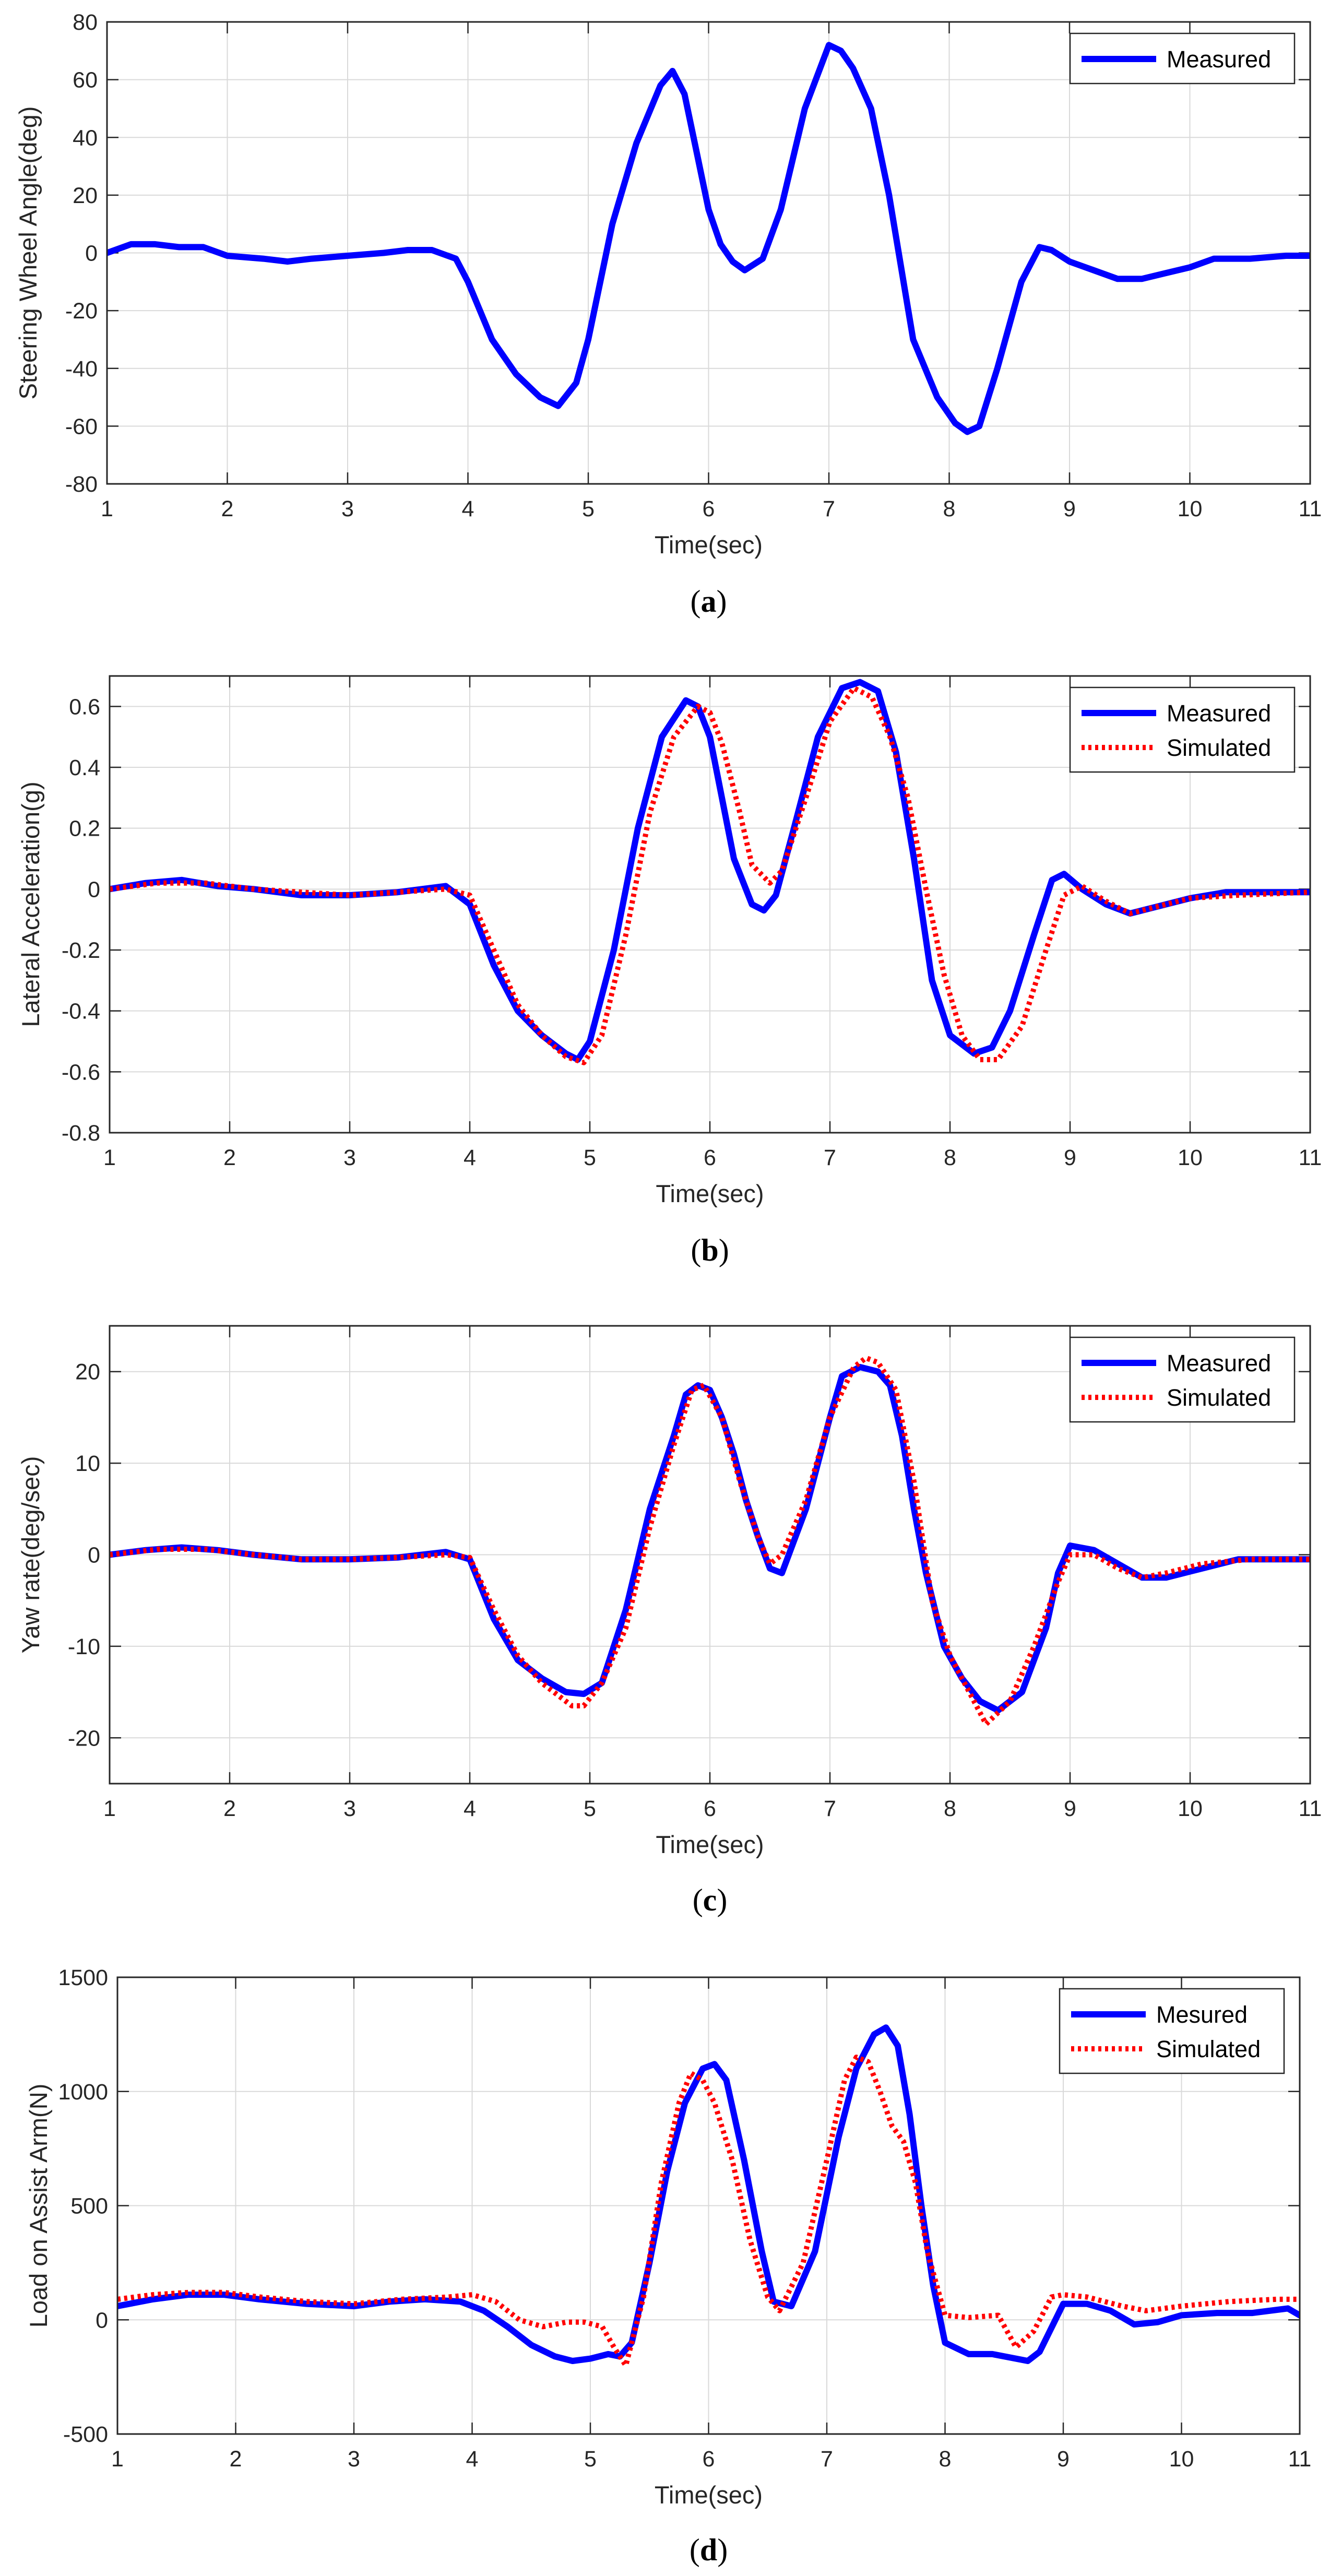 The height and width of the screenshot is (2576, 1330). What do you see at coordinates (85, 828) in the screenshot?
I see `y-tick-label: 0.2` at bounding box center [85, 828].